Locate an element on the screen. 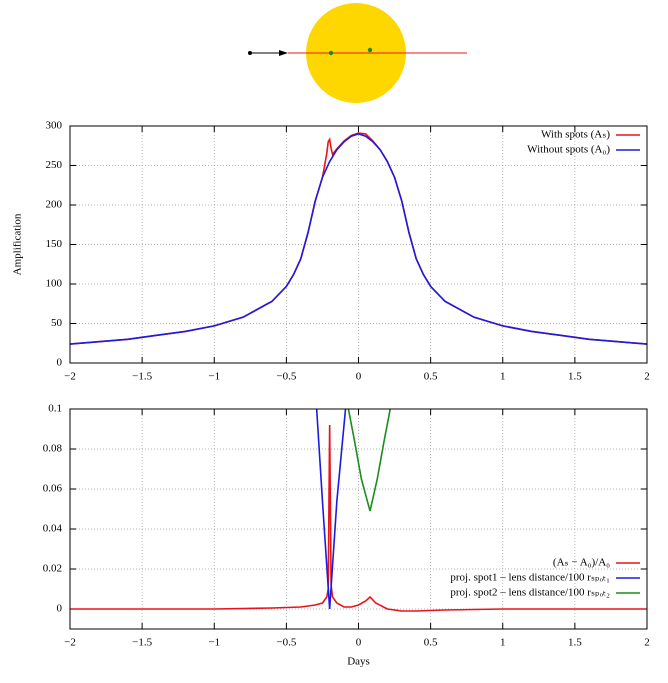  legend-label: proj. spot2 – lens distance/100 rₛₚₒₜ₂ is located at coordinates (530, 593).